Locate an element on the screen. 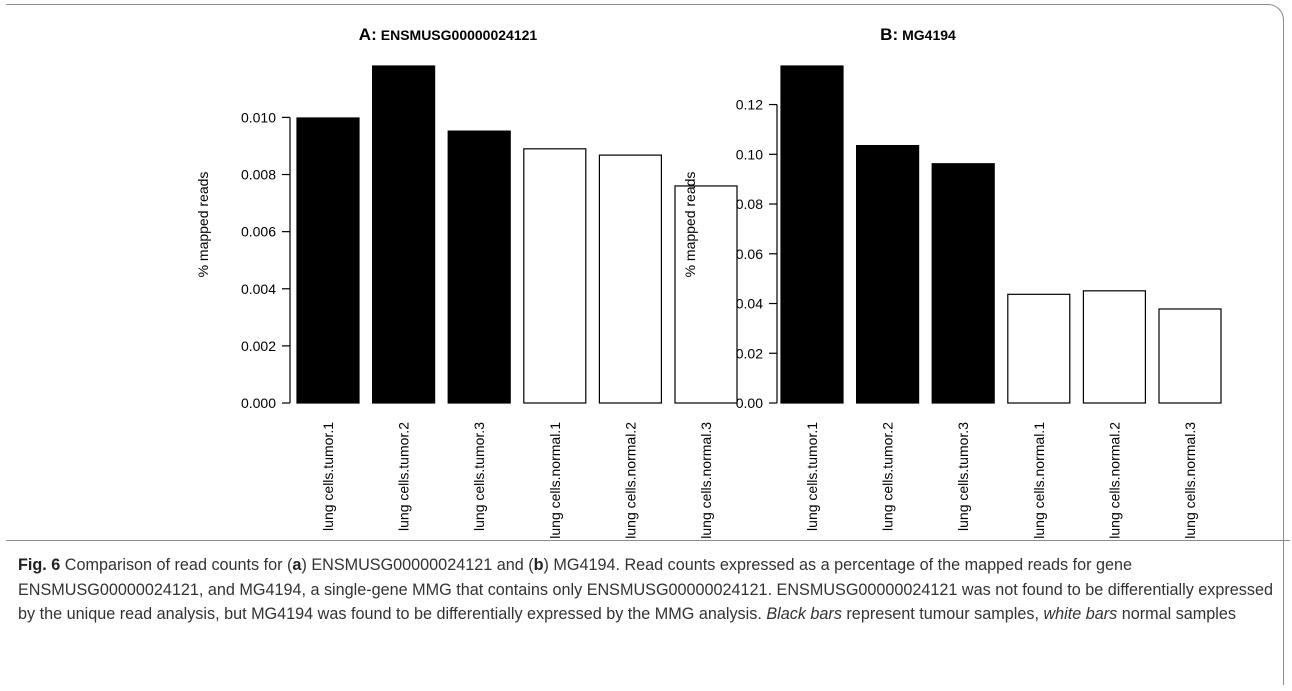 Image resolution: width=1292 pixels, height=691 pixels. chart-b-category-label: lung cells.normal.1 is located at coordinates (1039, 480).